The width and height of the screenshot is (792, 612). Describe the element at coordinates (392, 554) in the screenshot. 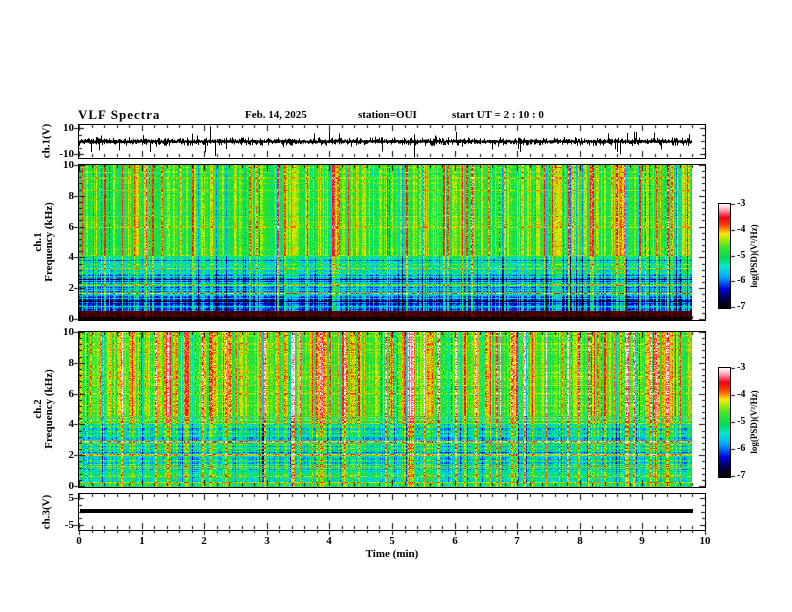

I see `time-axis-label: Time (min)` at that location.